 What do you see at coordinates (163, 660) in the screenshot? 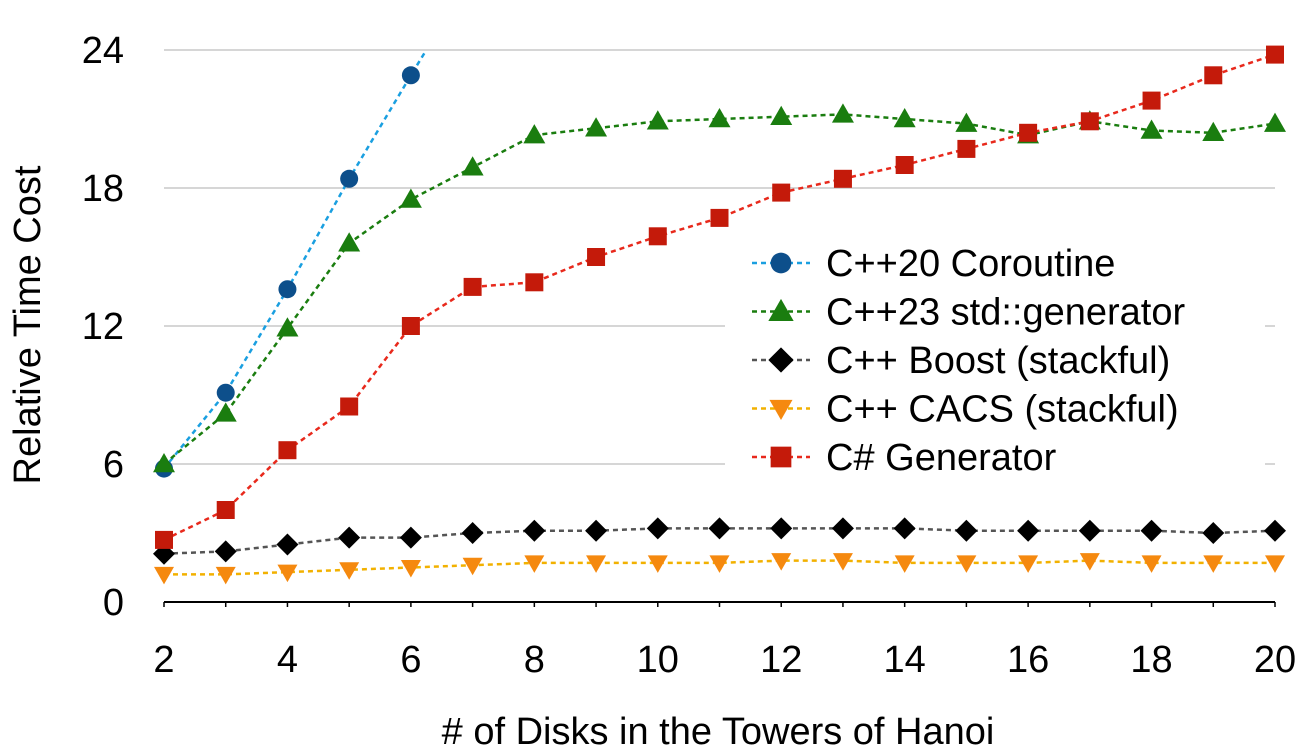
I see `x-tick-label: 2` at bounding box center [163, 660].